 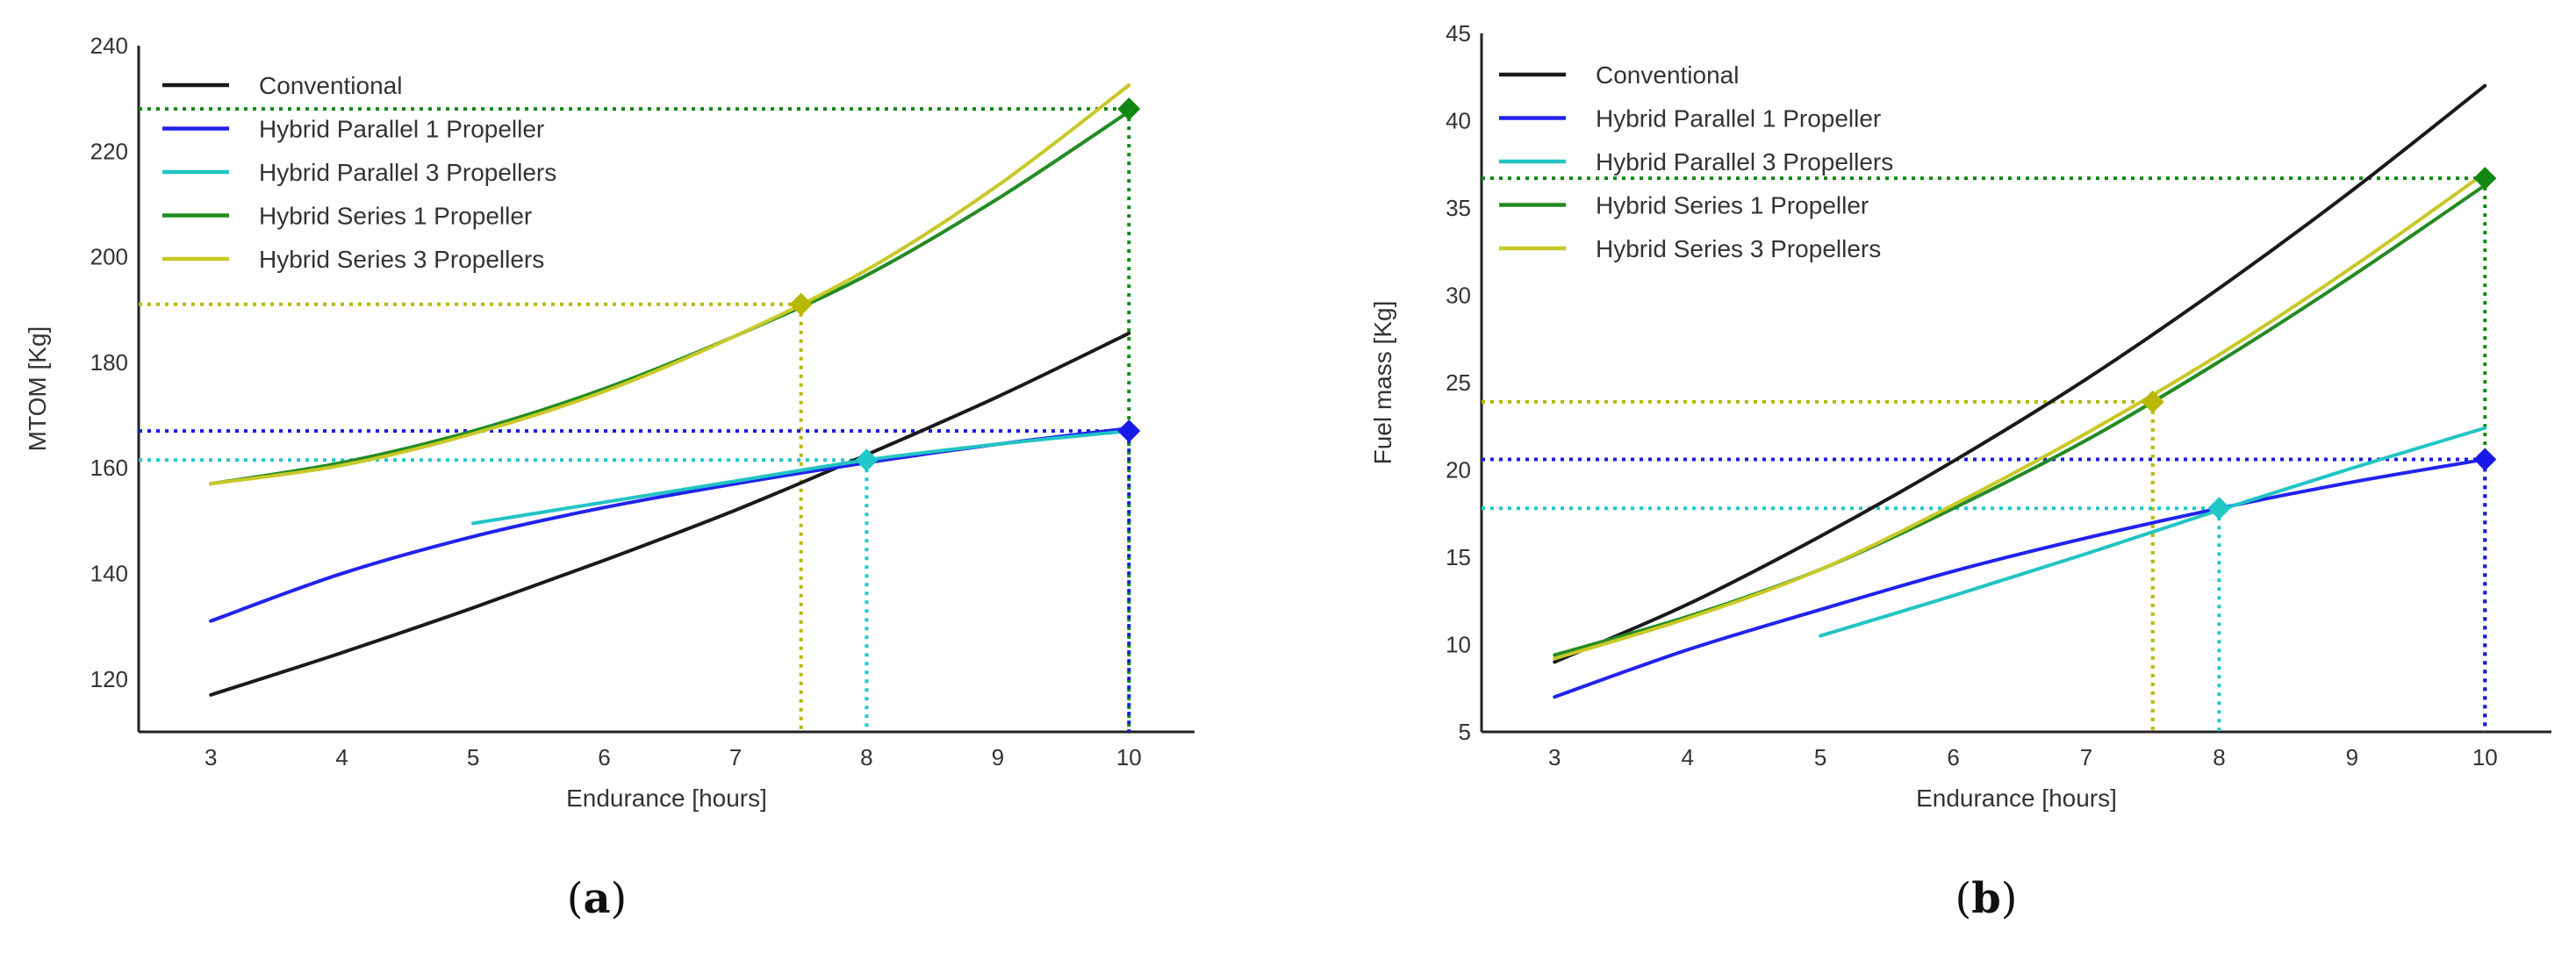 What do you see at coordinates (1459, 33) in the screenshot?
I see `y-tick-label: 45` at bounding box center [1459, 33].